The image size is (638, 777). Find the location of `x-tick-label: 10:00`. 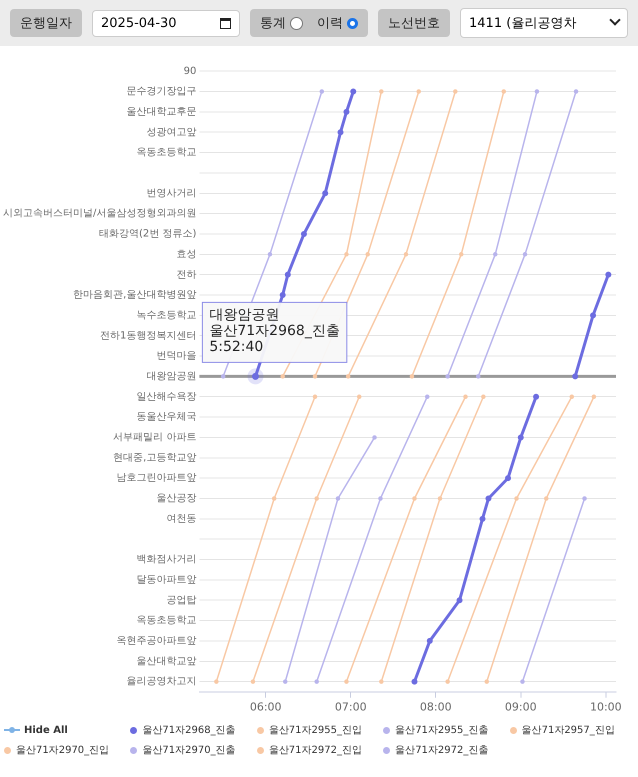

x-tick-label: 10:00 is located at coordinates (606, 707).